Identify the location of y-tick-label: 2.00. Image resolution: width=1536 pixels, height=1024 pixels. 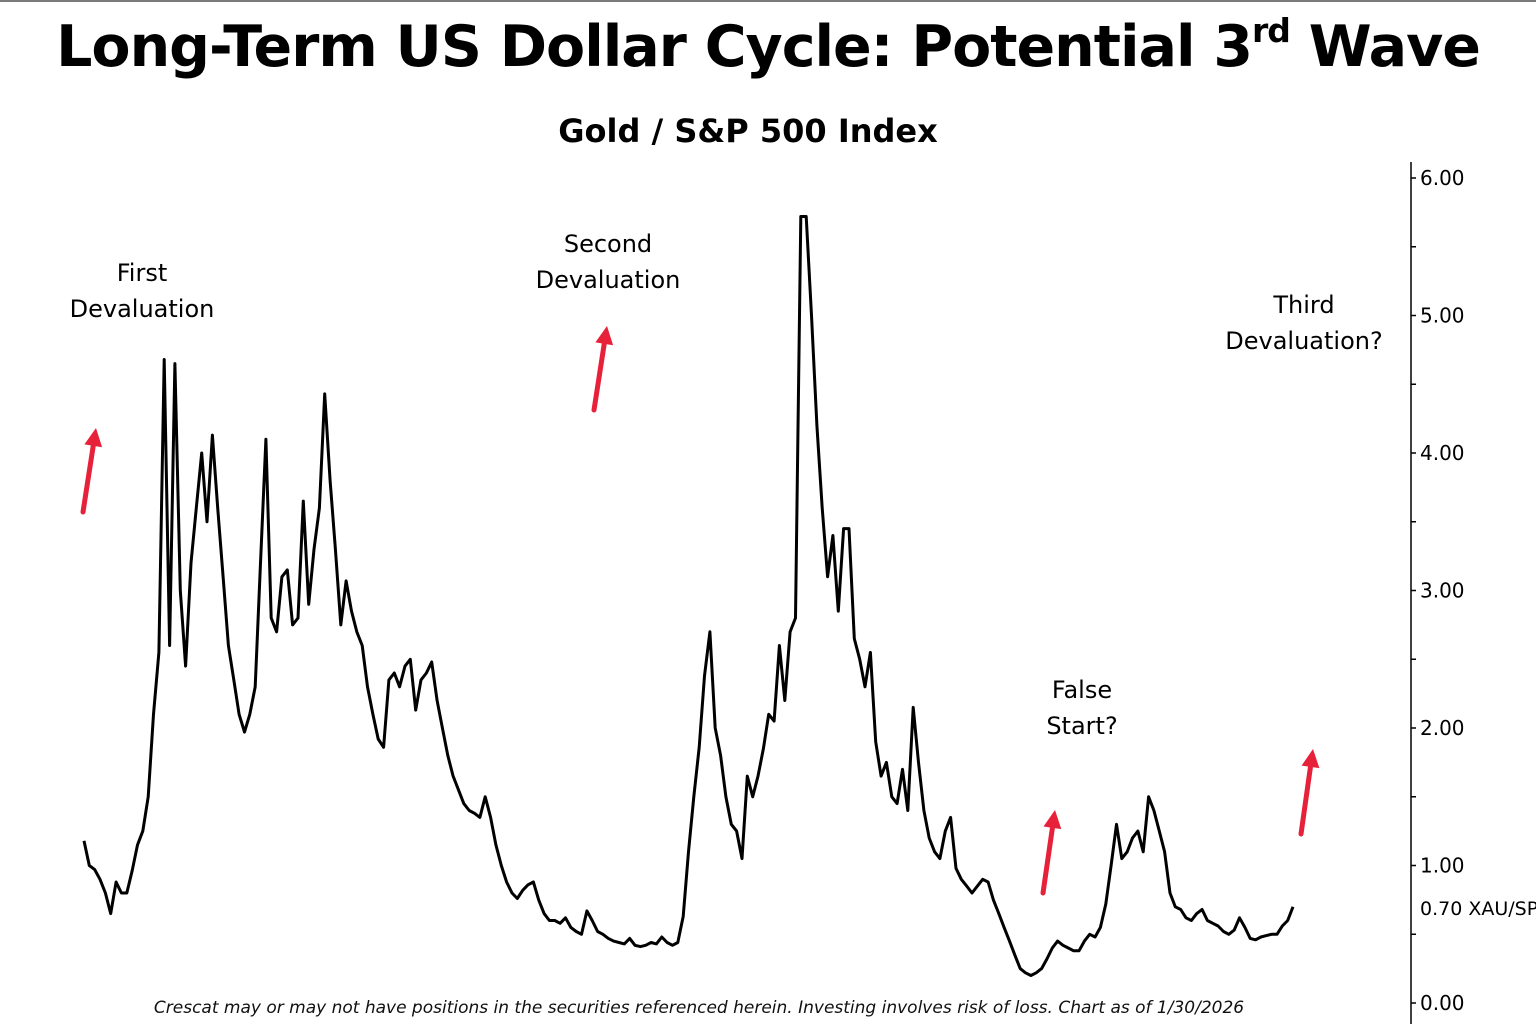
(1442, 728).